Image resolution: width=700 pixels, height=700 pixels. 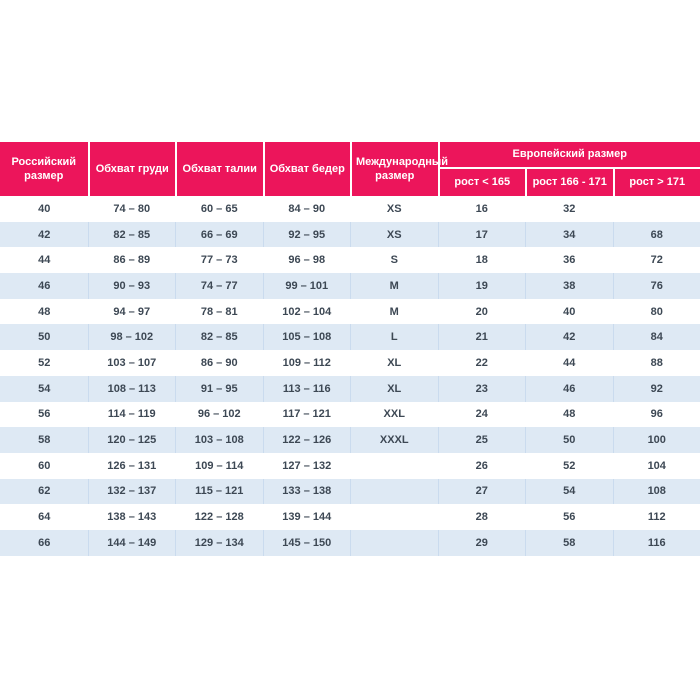 I want to click on table-cell: 62, so click(x=44, y=491).